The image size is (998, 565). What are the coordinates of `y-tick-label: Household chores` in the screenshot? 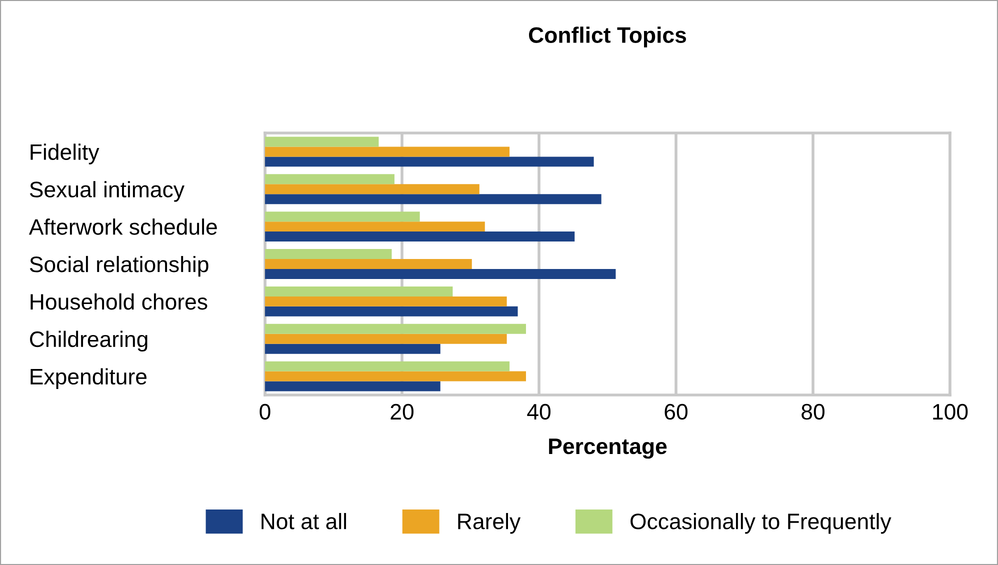 It's located at (119, 301).